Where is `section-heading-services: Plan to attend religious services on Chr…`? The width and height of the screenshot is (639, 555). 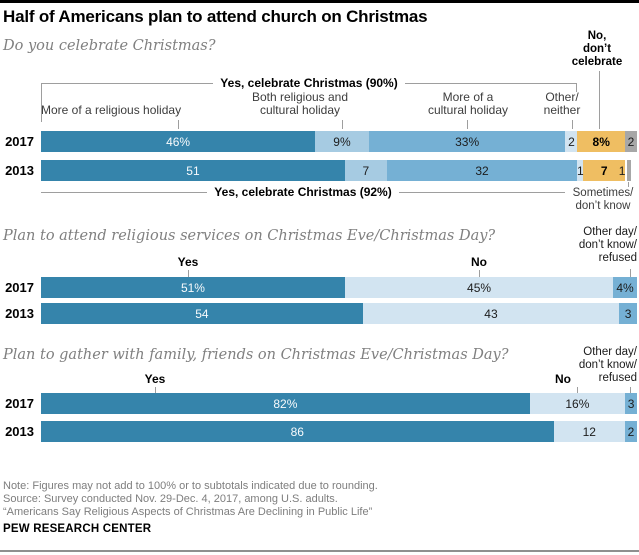 section-heading-services: Plan to attend religious services on Chr… is located at coordinates (249, 236).